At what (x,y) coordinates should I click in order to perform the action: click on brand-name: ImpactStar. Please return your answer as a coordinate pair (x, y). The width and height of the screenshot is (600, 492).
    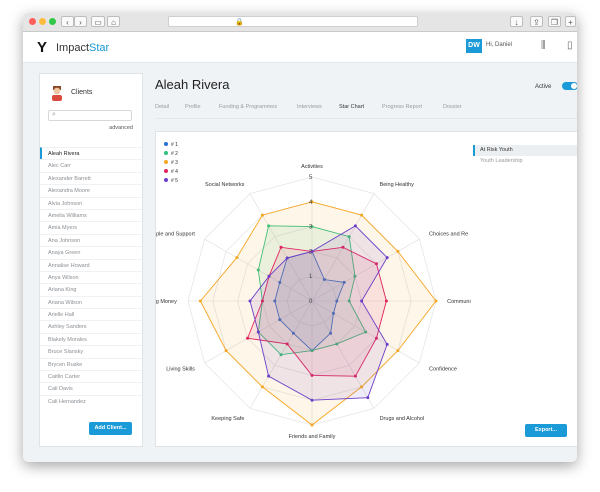
    Looking at the image, I should click on (82, 48).